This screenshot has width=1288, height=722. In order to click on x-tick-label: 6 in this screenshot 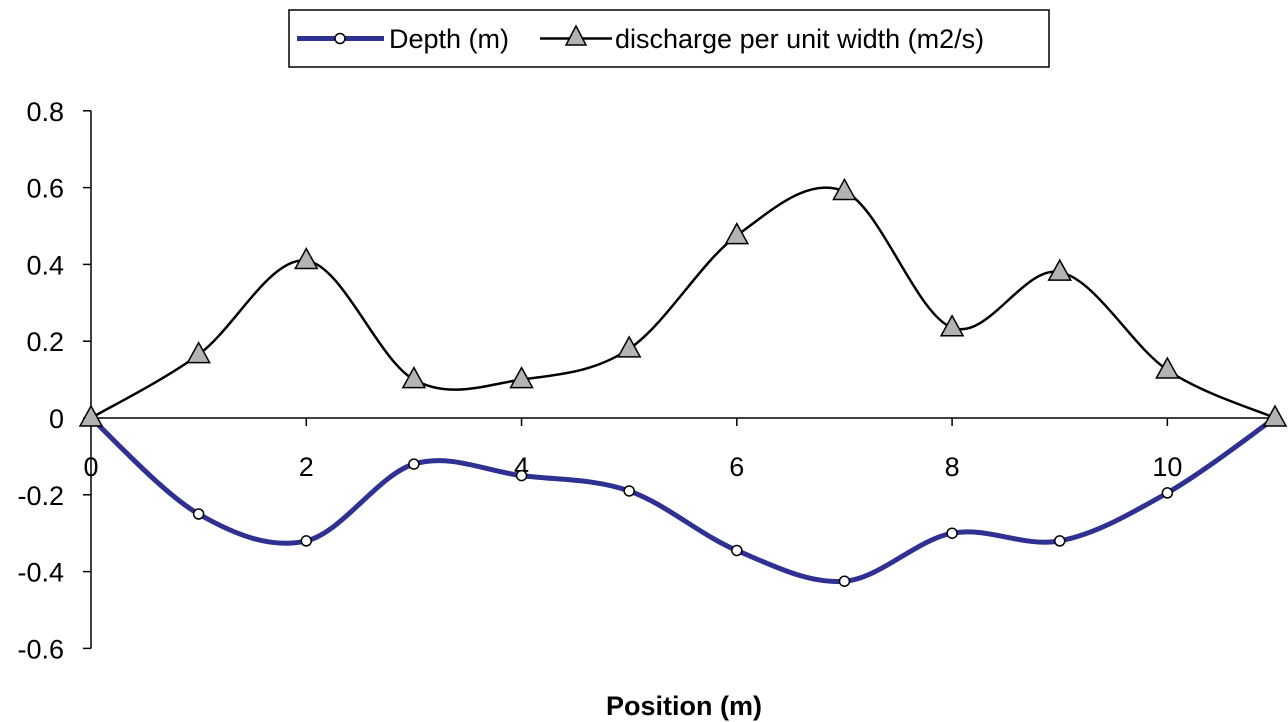, I will do `click(736, 467)`.